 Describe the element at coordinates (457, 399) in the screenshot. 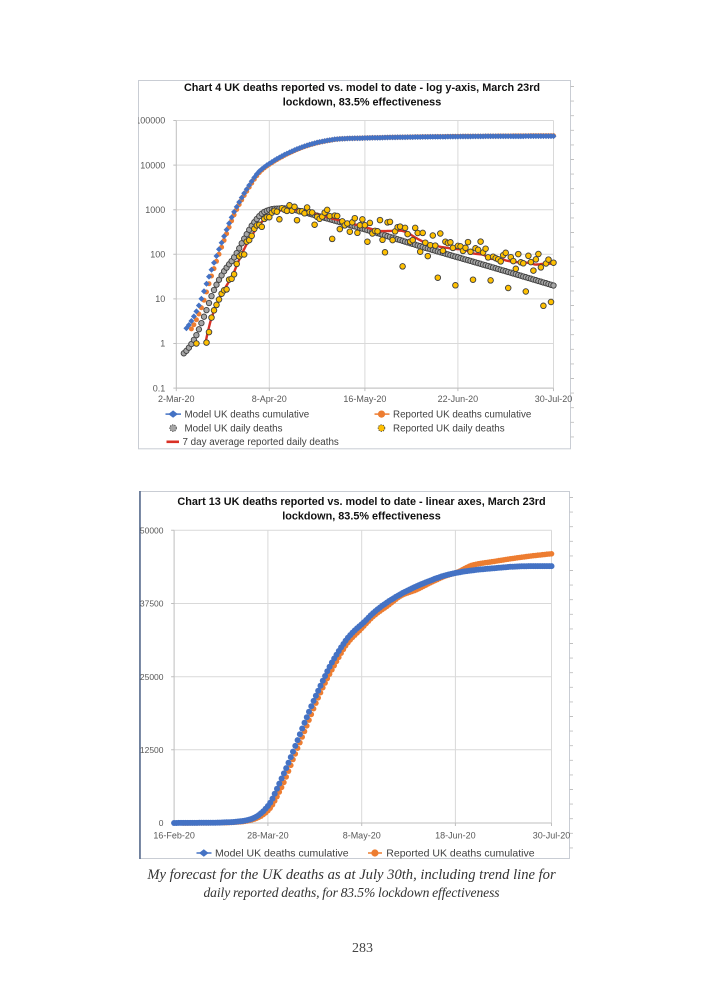

I see `svg-text: 22-Jun-20` at that location.